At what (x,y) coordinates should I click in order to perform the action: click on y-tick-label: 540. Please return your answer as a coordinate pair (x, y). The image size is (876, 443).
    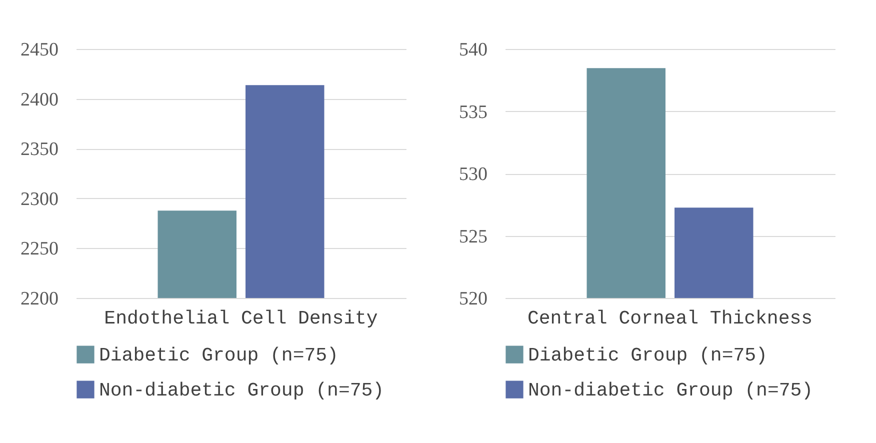
    Looking at the image, I should click on (473, 50).